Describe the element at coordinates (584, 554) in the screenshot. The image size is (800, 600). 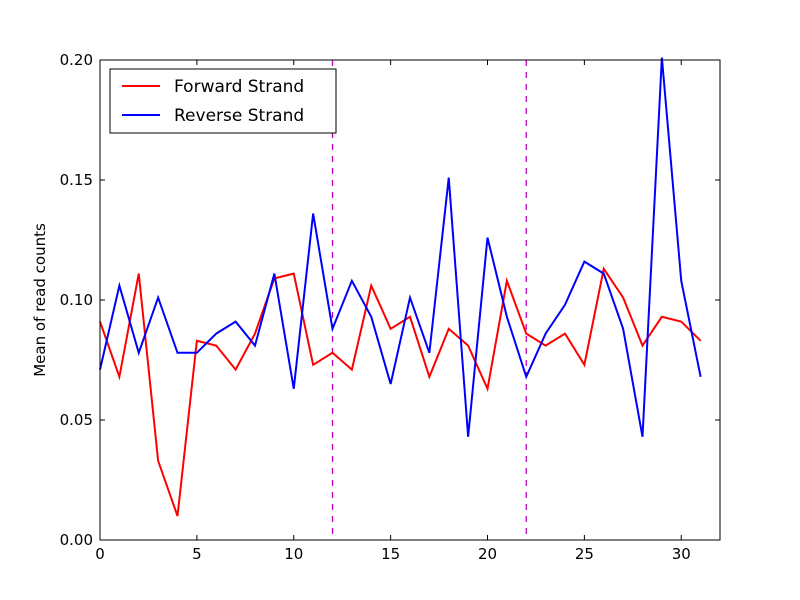
I see `x-tick-label: 25` at that location.